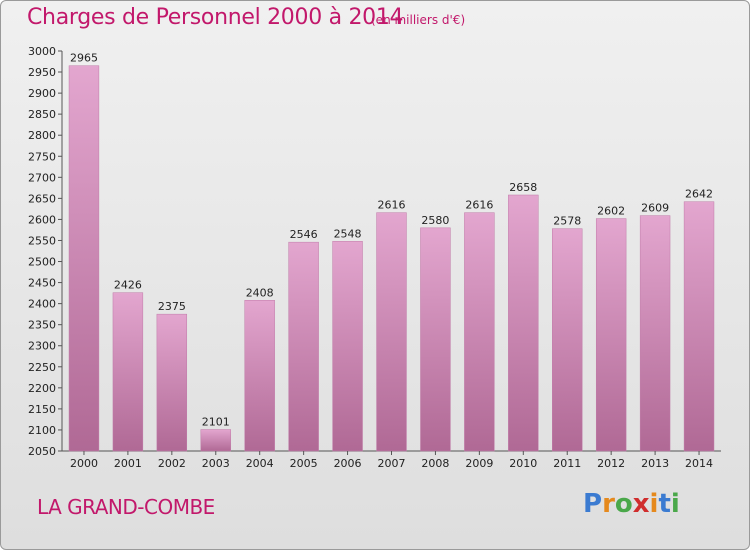 The image size is (750, 550). I want to click on data-label: 2548, so click(348, 233).